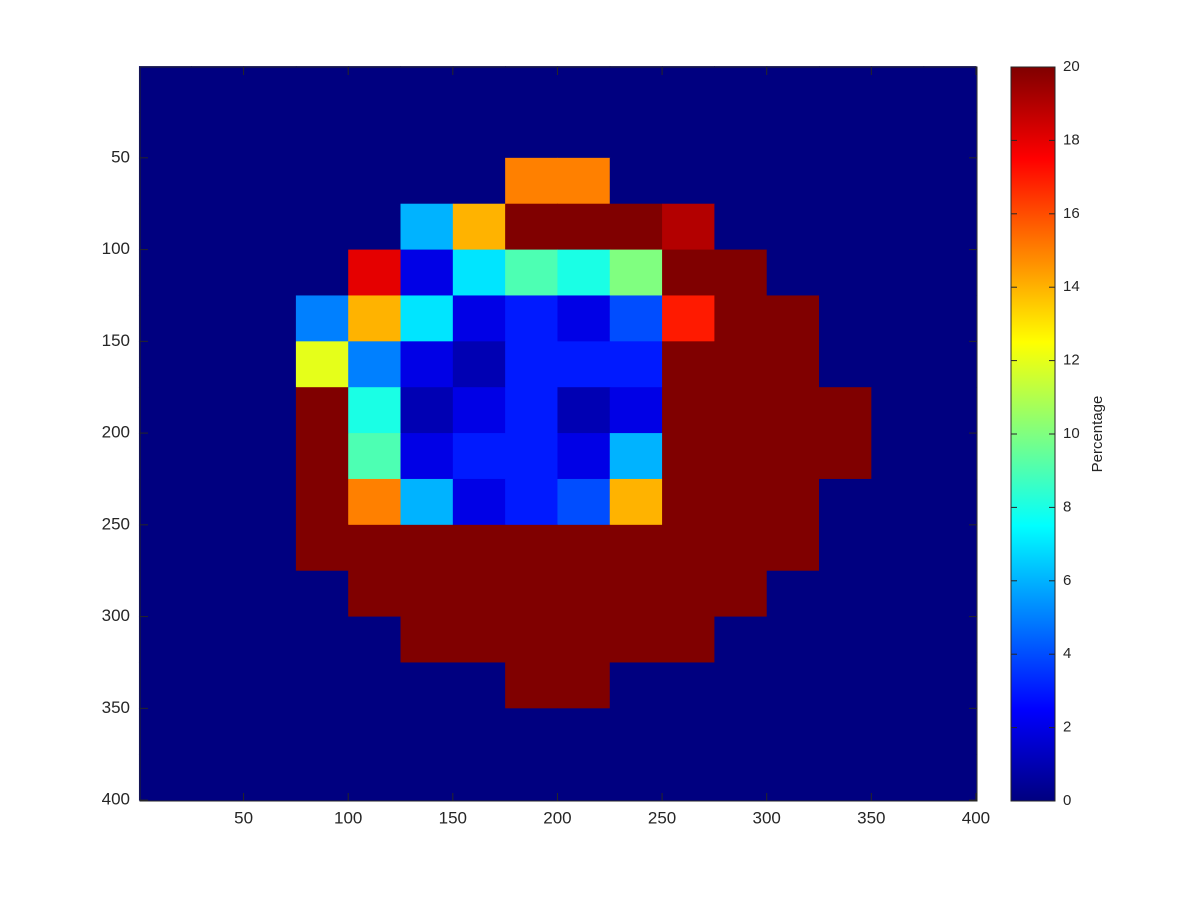  What do you see at coordinates (116, 432) in the screenshot?
I see `y-tick-label: 200` at bounding box center [116, 432].